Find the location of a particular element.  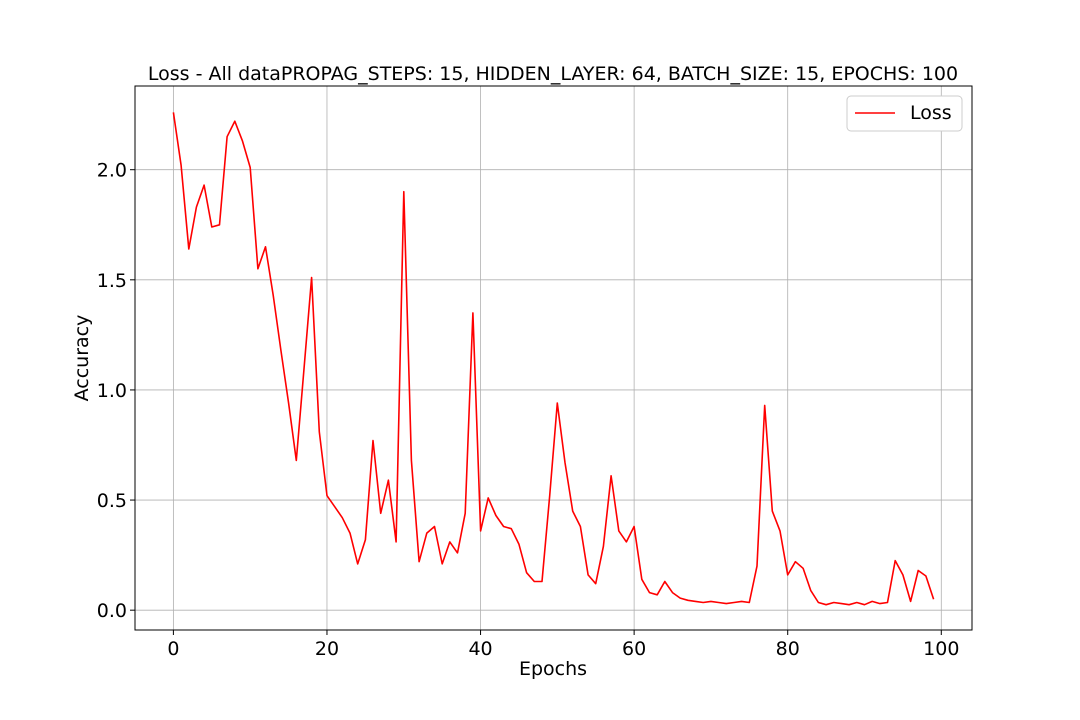

x-tick-label: 40 is located at coordinates (480, 649).